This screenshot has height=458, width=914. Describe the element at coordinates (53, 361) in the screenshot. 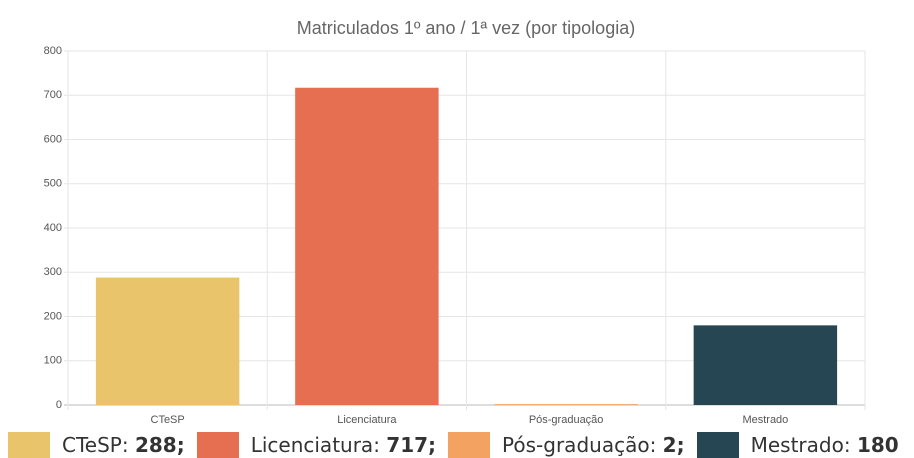

I see `y-tick-label: 100` at that location.